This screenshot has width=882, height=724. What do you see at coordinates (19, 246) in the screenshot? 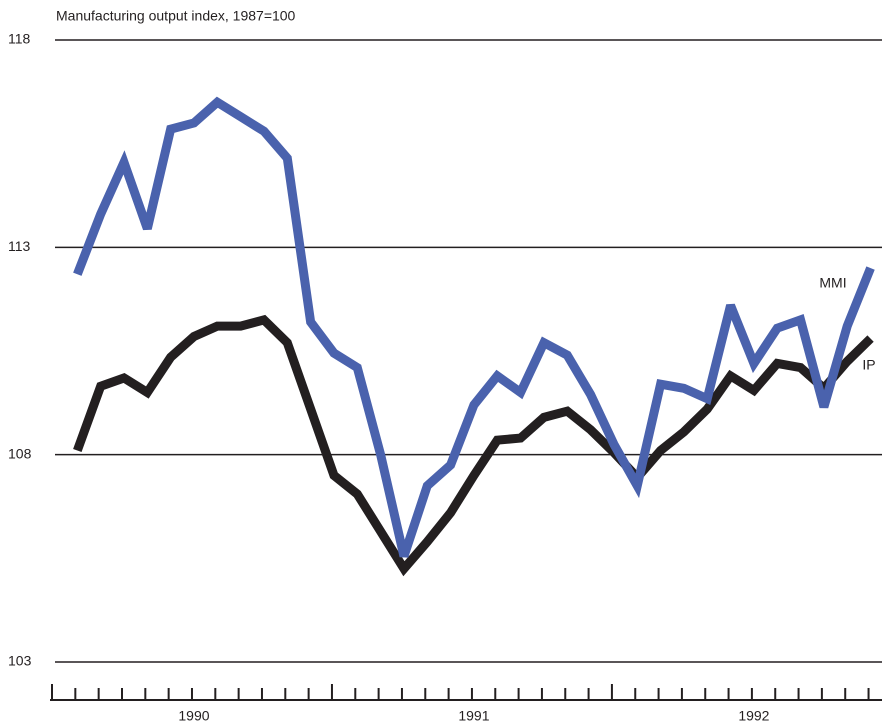
I see `y-tick-label: 113` at bounding box center [19, 246].